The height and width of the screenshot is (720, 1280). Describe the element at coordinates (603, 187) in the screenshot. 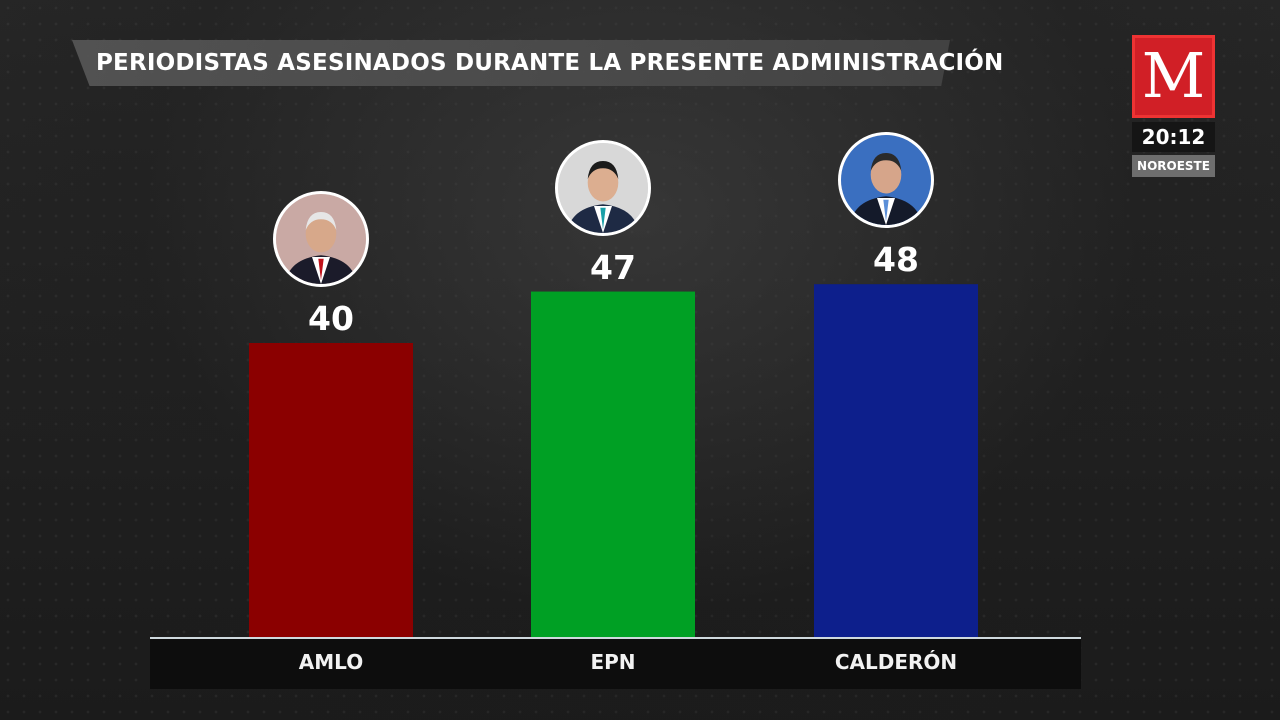

I see `portrait-epn-icon` at that location.